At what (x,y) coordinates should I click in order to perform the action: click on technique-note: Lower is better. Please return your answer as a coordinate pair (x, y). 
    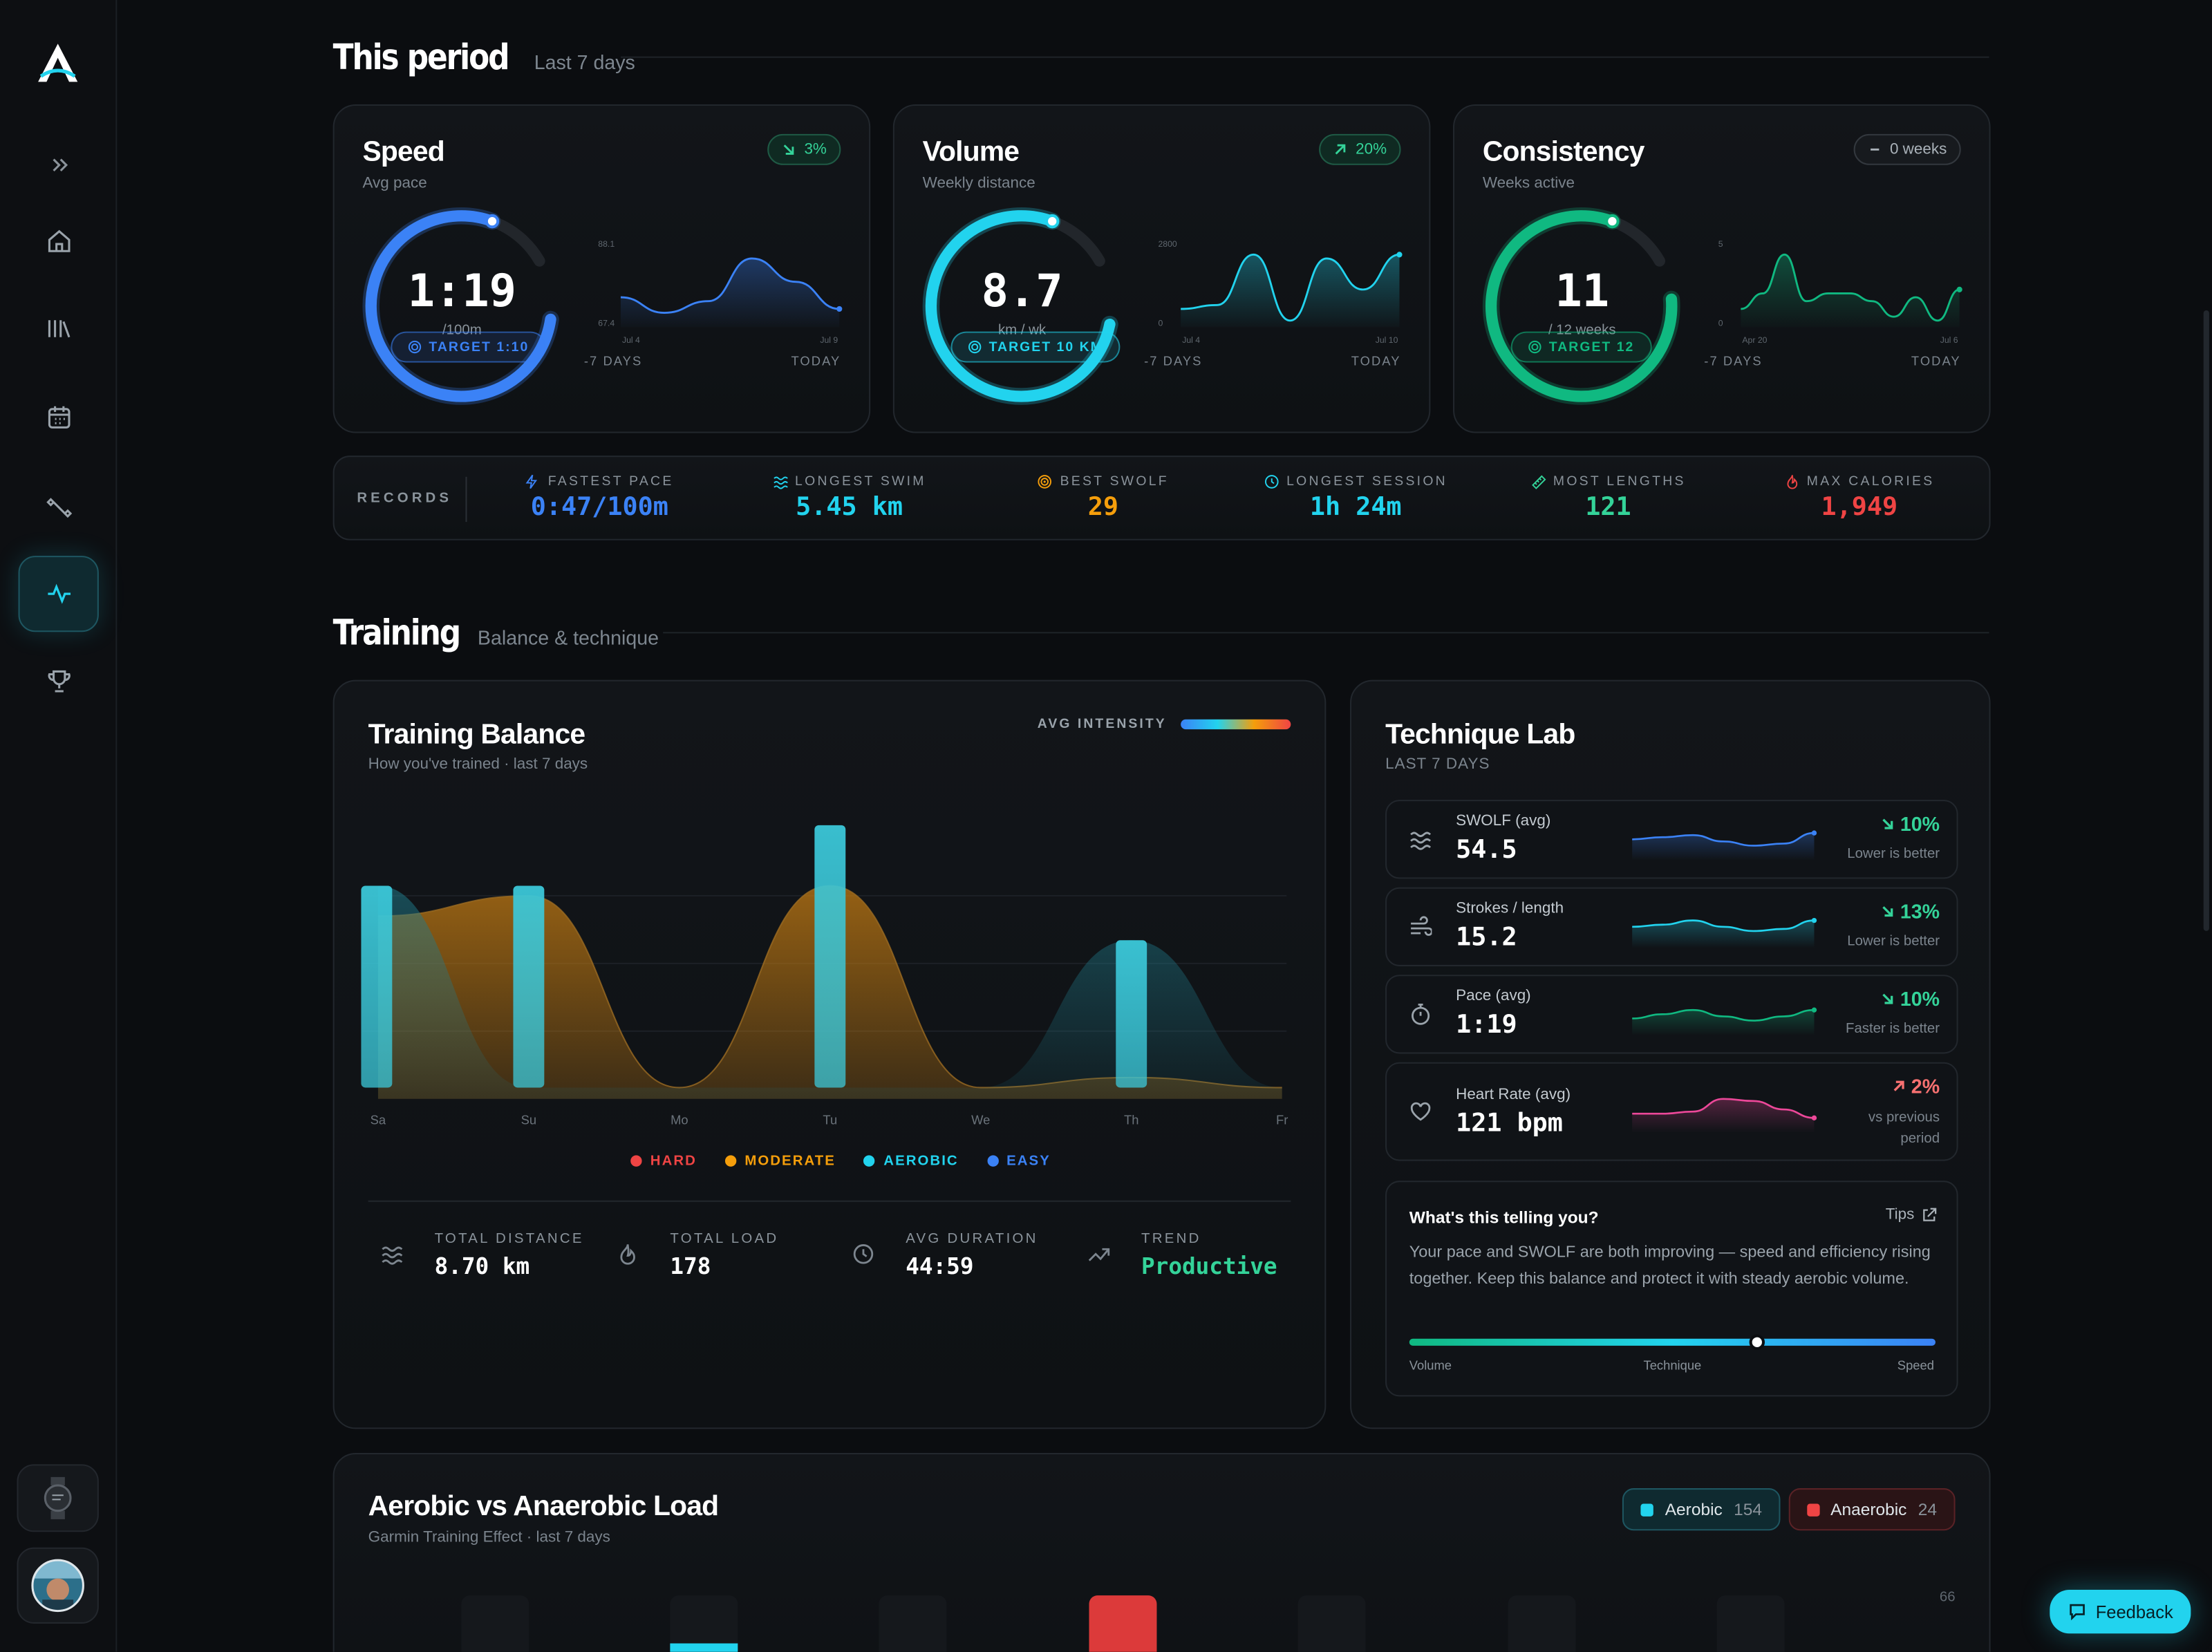
    Looking at the image, I should click on (1893, 942).